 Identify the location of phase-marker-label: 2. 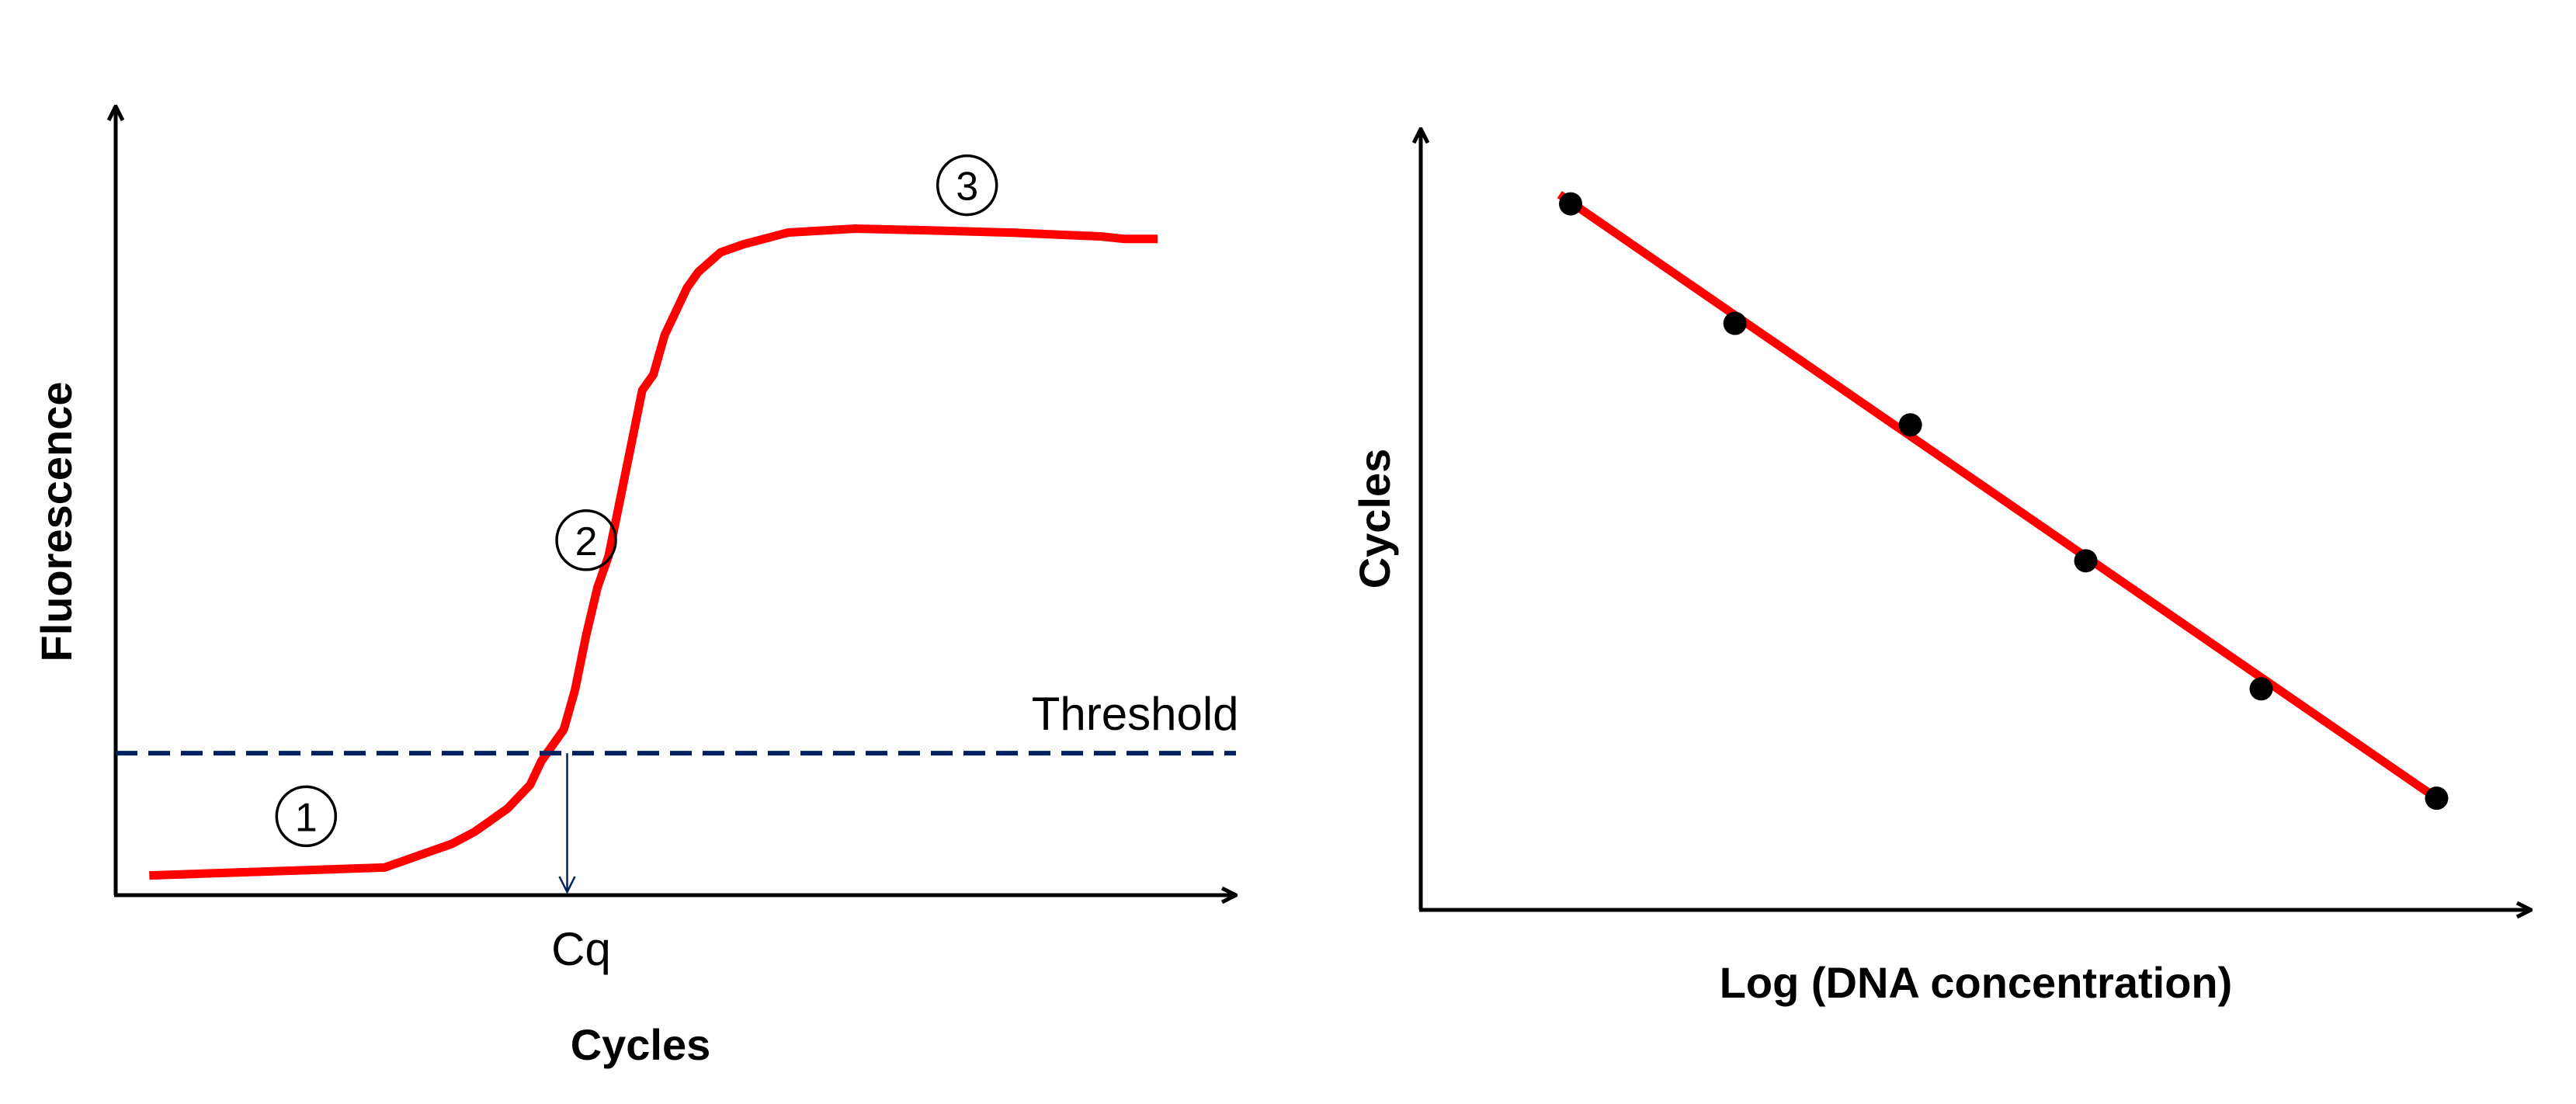
(586, 541).